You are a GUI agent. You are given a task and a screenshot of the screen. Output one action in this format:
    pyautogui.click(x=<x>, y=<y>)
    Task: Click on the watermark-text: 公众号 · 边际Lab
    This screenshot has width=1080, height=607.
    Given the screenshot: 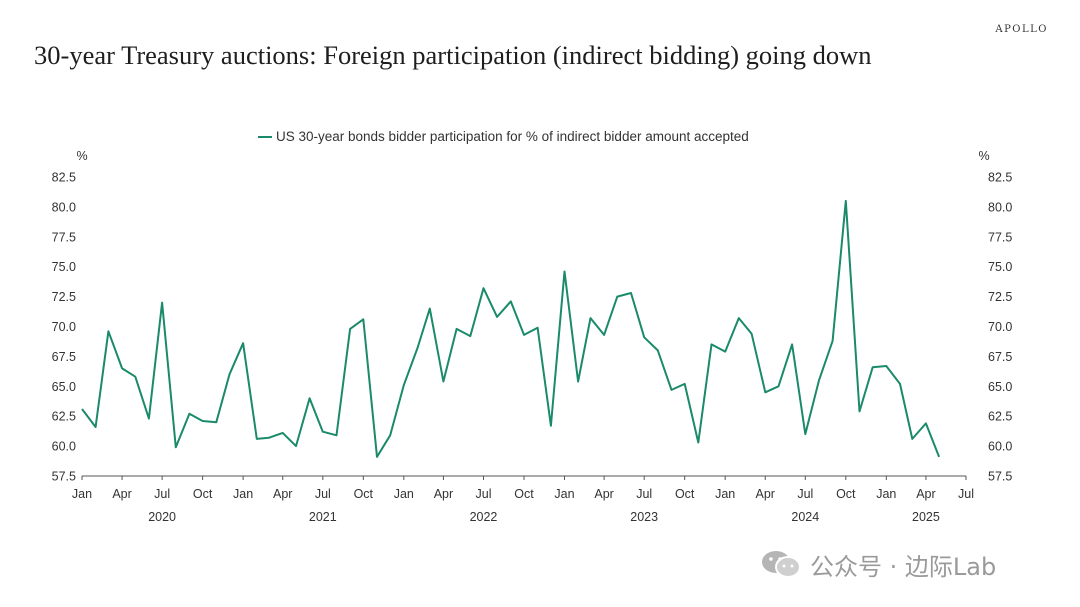 What is the action you would take?
    pyautogui.click(x=903, y=564)
    